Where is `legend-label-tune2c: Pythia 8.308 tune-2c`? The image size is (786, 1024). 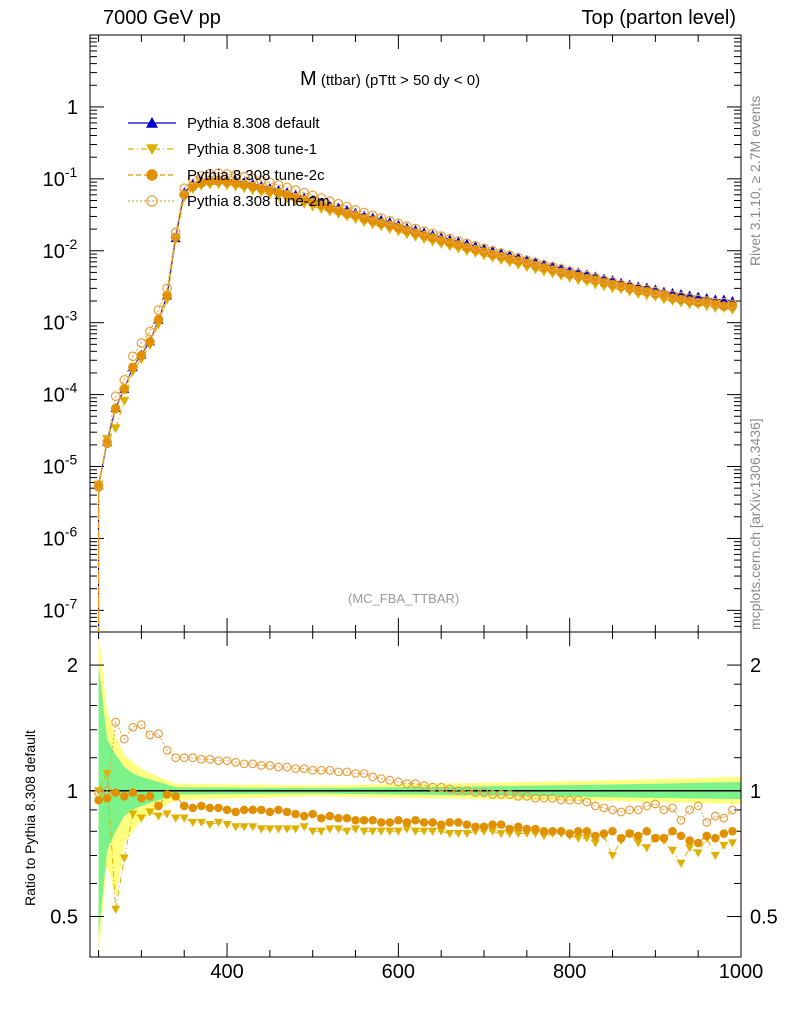 legend-label-tune2c: Pythia 8.308 tune-2c is located at coordinates (256, 175).